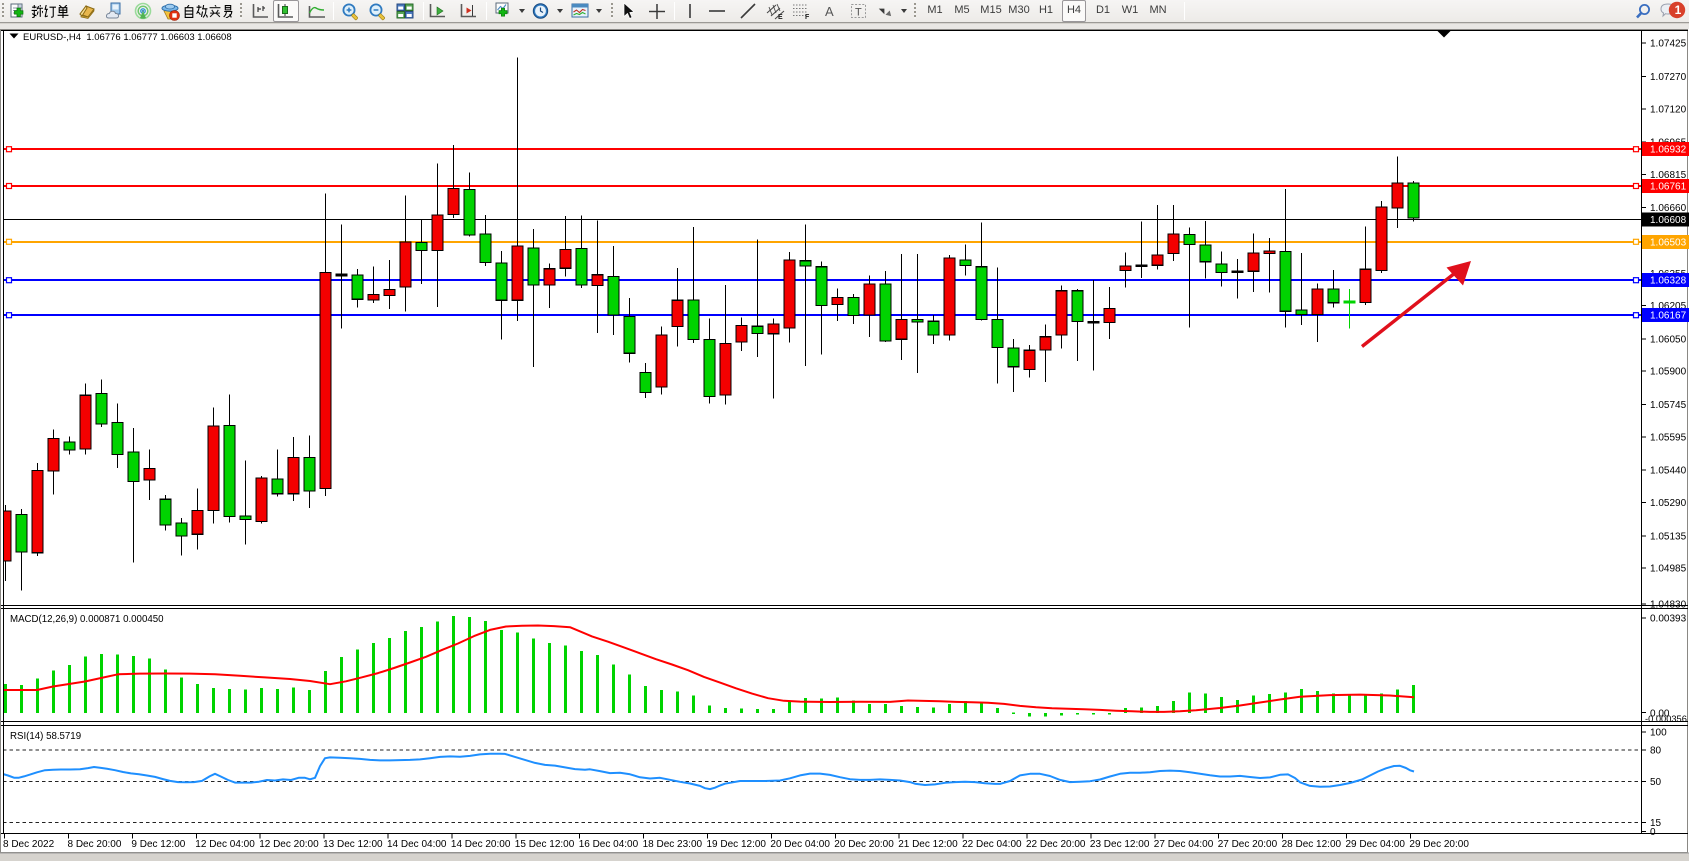 The width and height of the screenshot is (1689, 861). What do you see at coordinates (1656, 823) in the screenshot?
I see `svg-text: 15` at bounding box center [1656, 823].